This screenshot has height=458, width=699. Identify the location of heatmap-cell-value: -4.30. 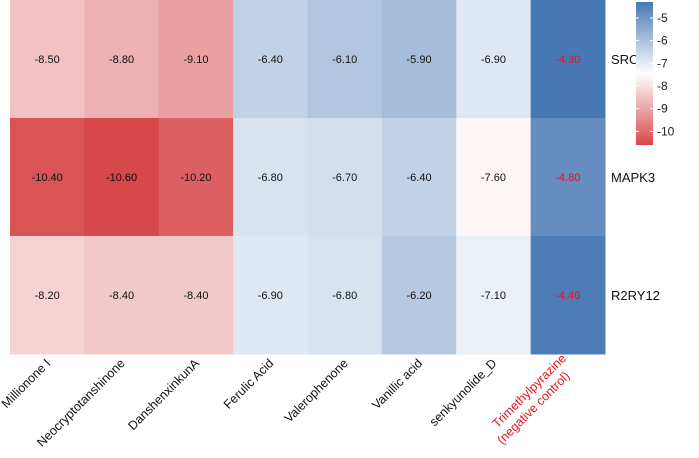
(567, 60).